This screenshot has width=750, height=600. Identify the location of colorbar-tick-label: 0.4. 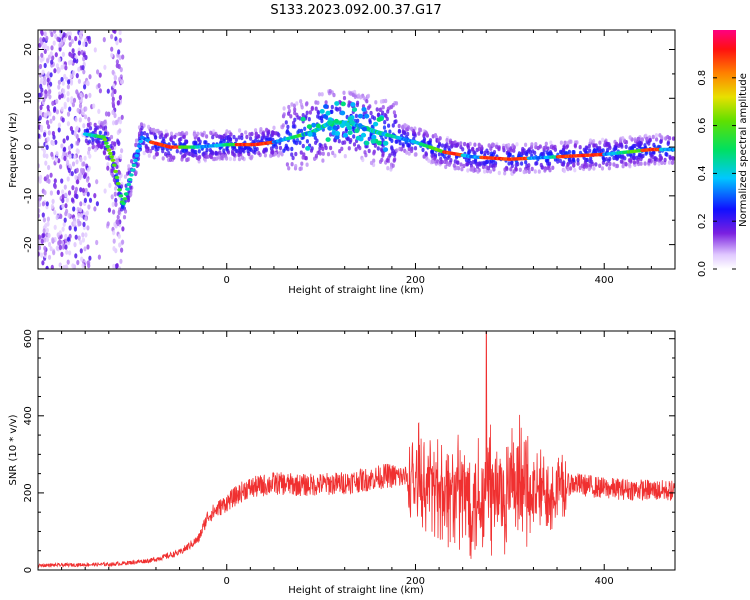
(702, 173).